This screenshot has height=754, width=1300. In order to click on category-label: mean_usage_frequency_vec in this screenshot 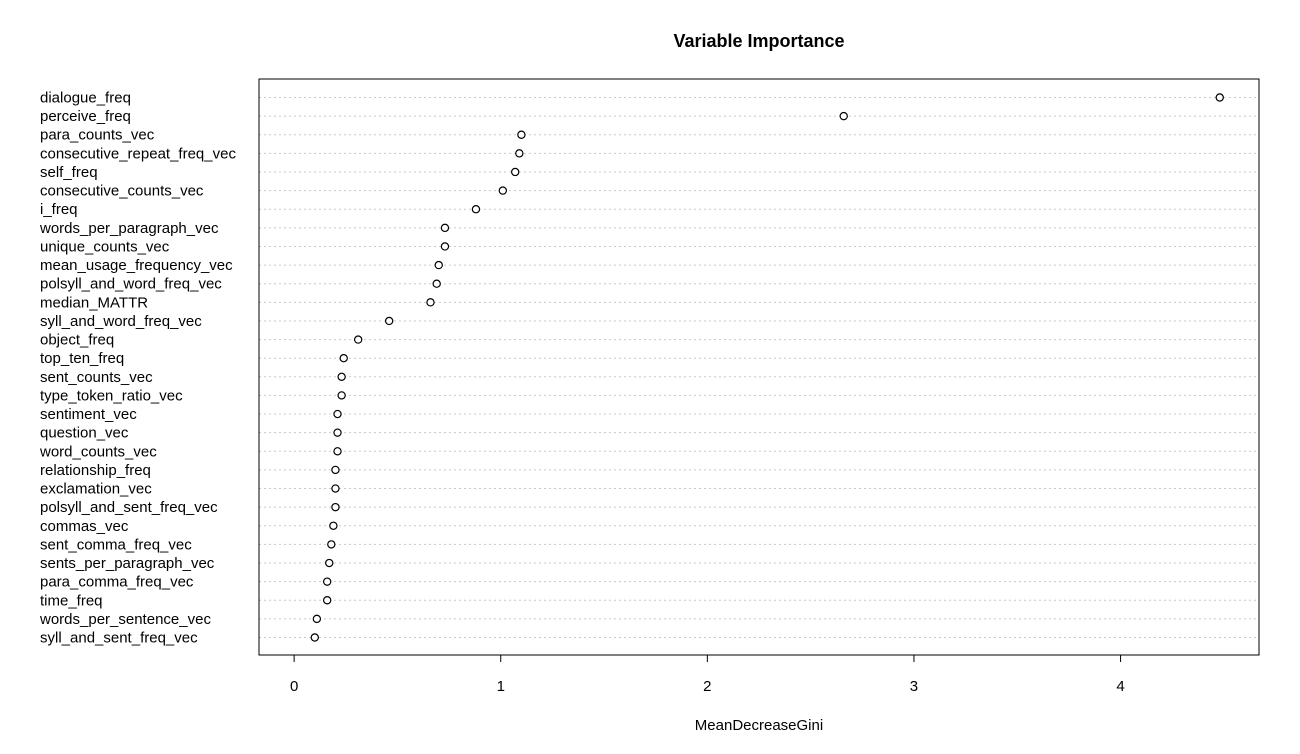, I will do `click(136, 265)`.